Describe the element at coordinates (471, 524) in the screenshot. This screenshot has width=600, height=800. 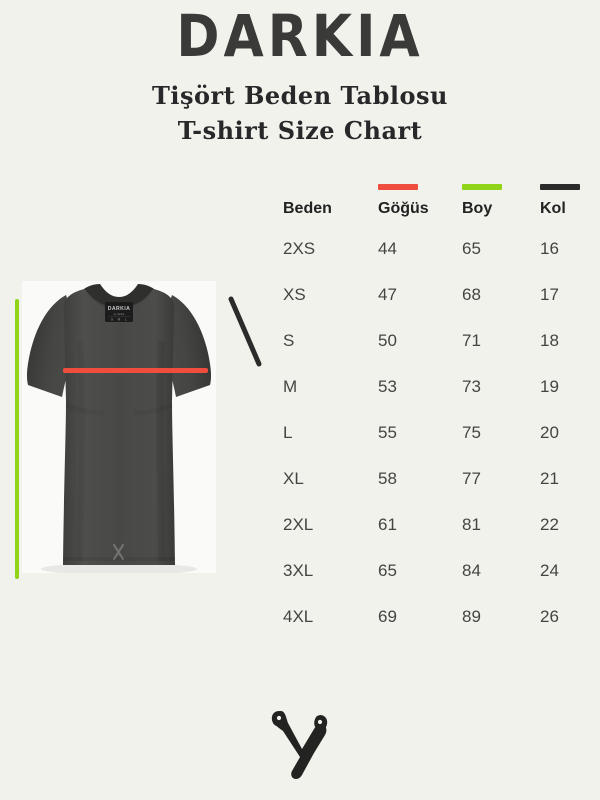
I see `cell-length: 81` at that location.